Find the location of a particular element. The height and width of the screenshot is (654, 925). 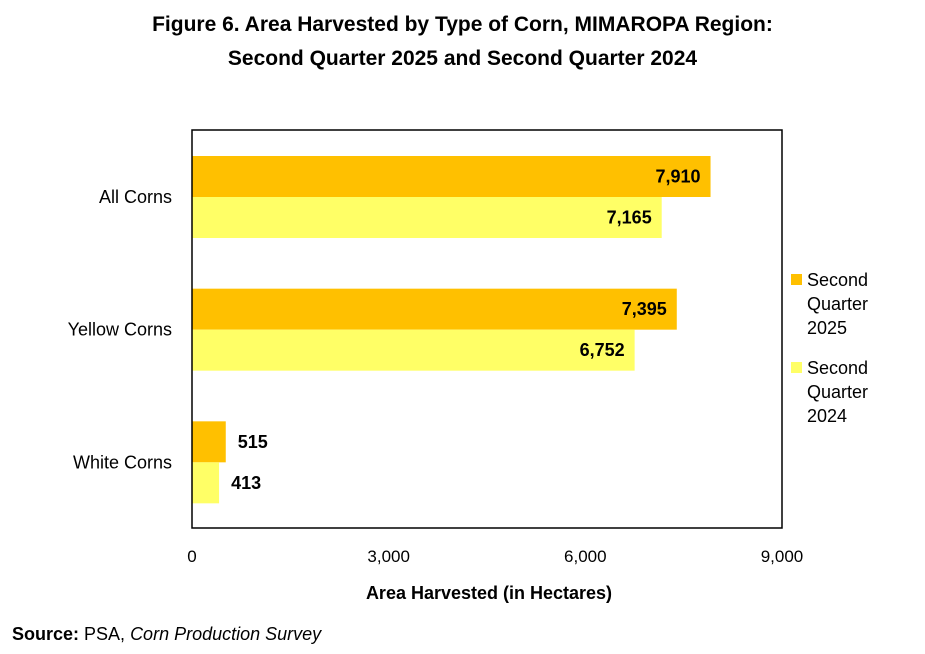

data-label: 6,752 is located at coordinates (602, 350).